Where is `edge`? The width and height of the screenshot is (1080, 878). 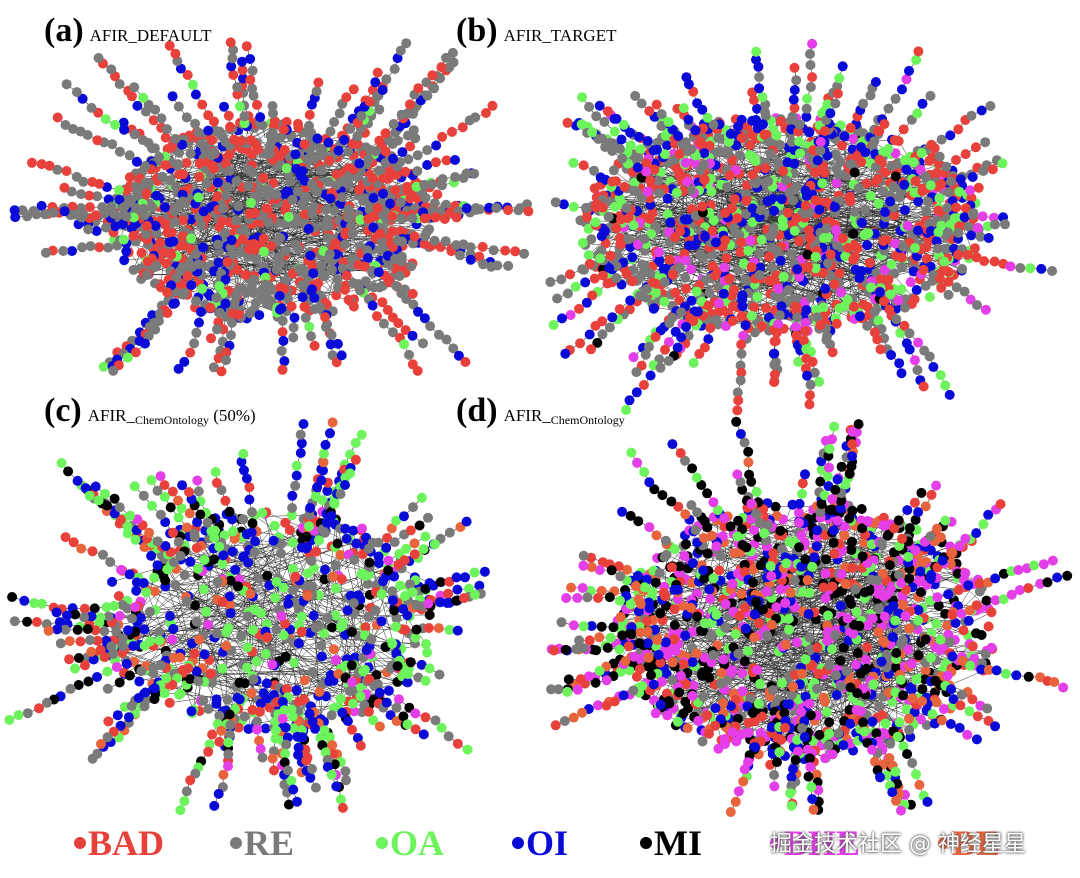 edge is located at coordinates (309, 234).